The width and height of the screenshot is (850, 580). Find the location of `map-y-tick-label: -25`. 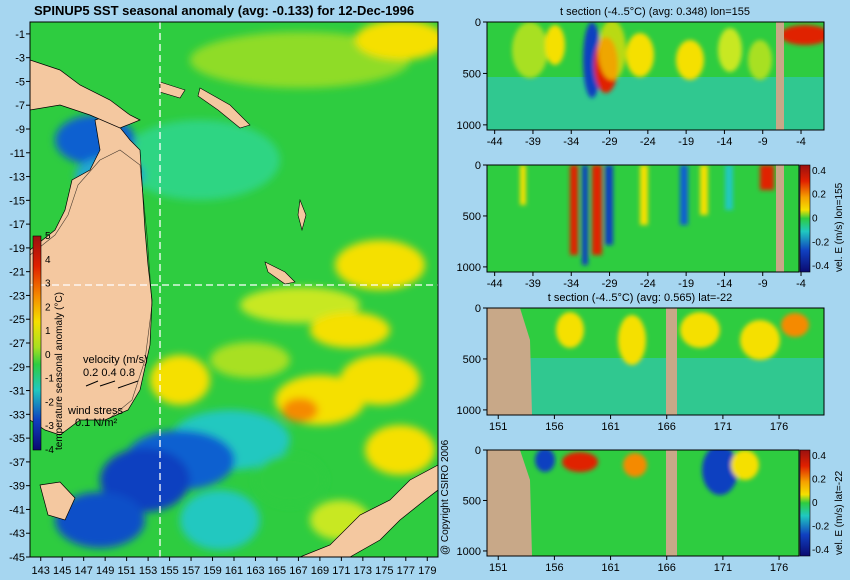

map-y-tick-label: -25 is located at coordinates (17, 320).